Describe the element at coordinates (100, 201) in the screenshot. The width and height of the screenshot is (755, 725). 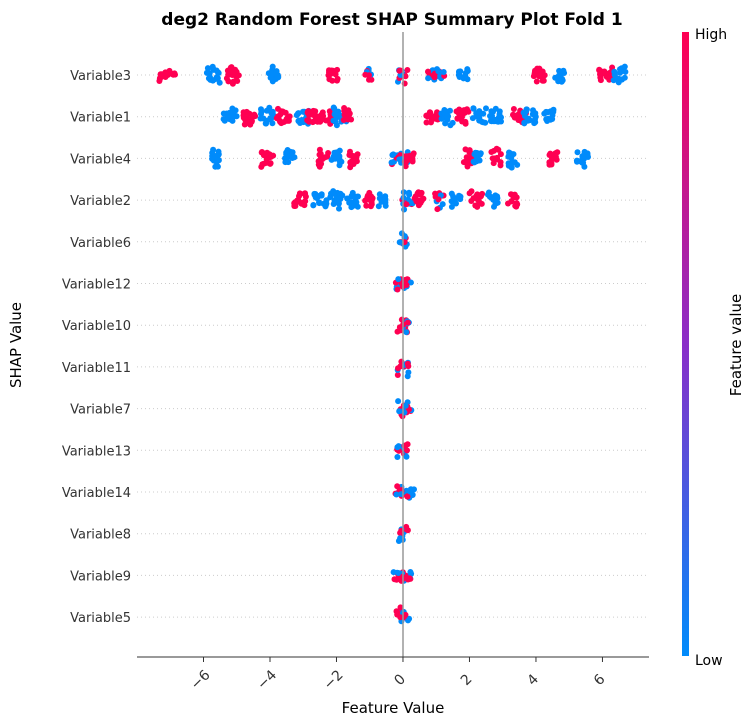
I see `feature-label: Variable2` at that location.